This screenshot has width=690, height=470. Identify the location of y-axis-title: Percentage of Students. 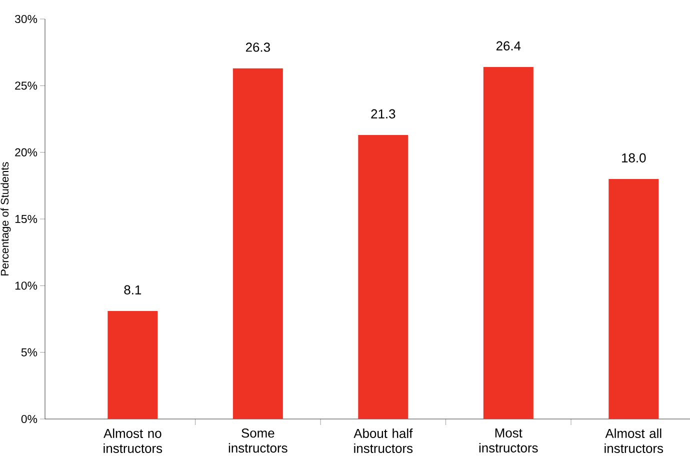
(5, 219).